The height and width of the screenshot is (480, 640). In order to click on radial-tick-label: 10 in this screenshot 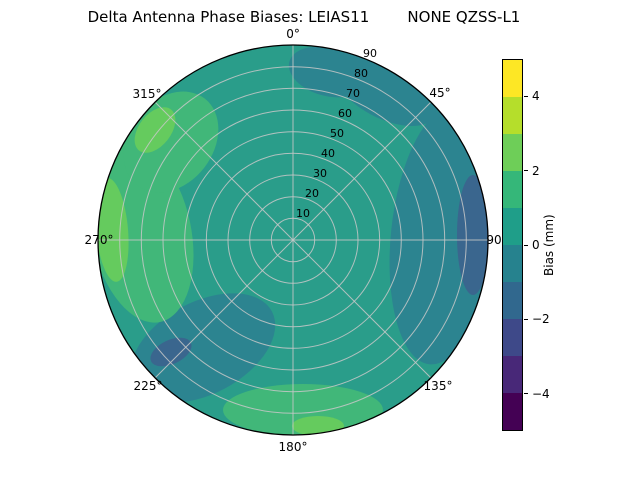, I will do `click(303, 213)`.